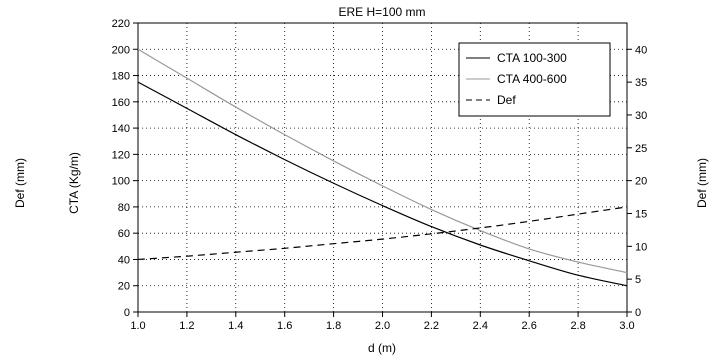 This screenshot has width=717, height=360. What do you see at coordinates (333, 326) in the screenshot?
I see `x-tick-label: 1.8` at bounding box center [333, 326].